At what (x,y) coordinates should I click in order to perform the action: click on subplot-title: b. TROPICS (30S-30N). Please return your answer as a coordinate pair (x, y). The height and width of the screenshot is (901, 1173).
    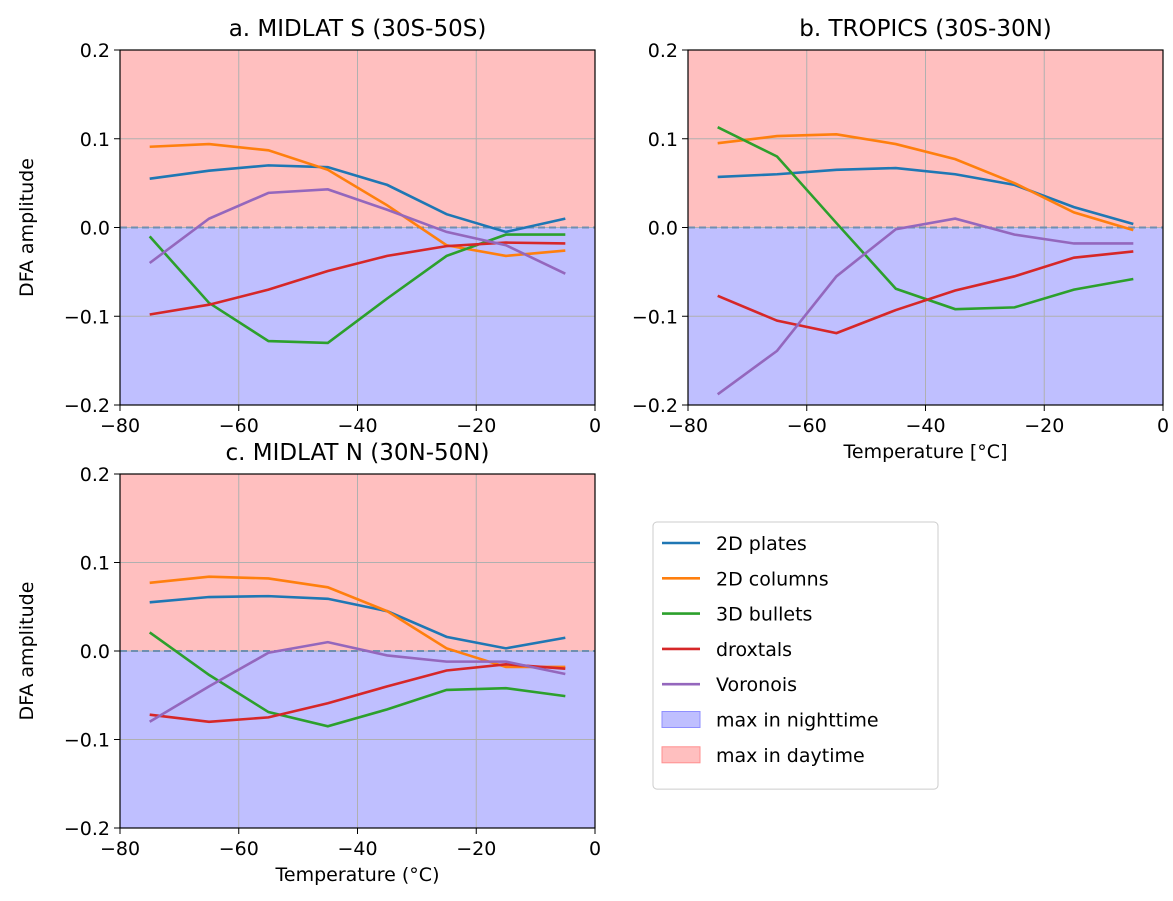
    Looking at the image, I should click on (925, 29).